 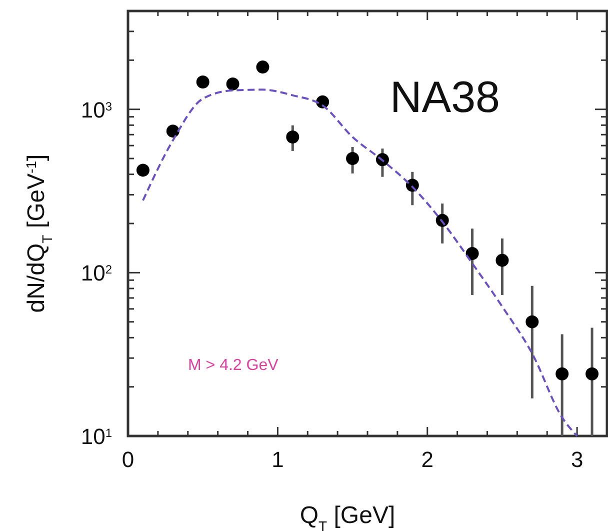 I want to click on y-tick-label: 10$^{1}$, so click(x=96, y=436).